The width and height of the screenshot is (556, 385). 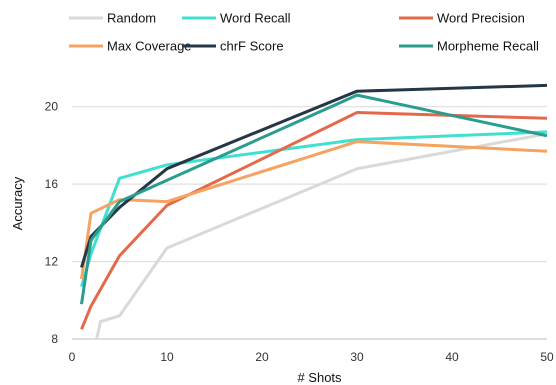 What do you see at coordinates (72, 357) in the screenshot?
I see `x-tick-label: 0` at bounding box center [72, 357].